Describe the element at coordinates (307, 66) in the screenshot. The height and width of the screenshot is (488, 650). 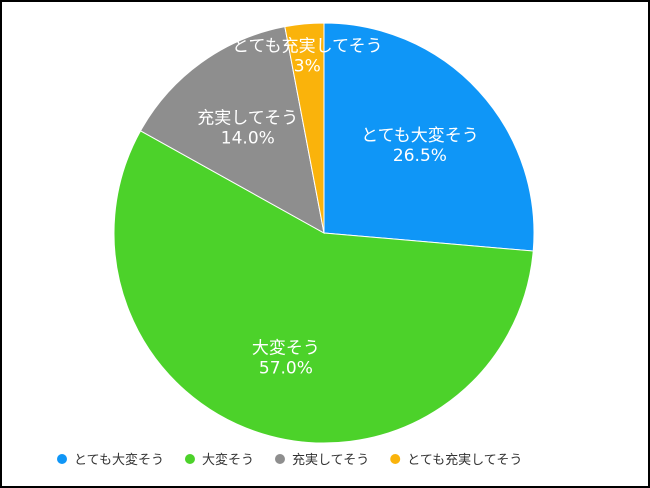
I see `slice-value-4: 3%` at that location.